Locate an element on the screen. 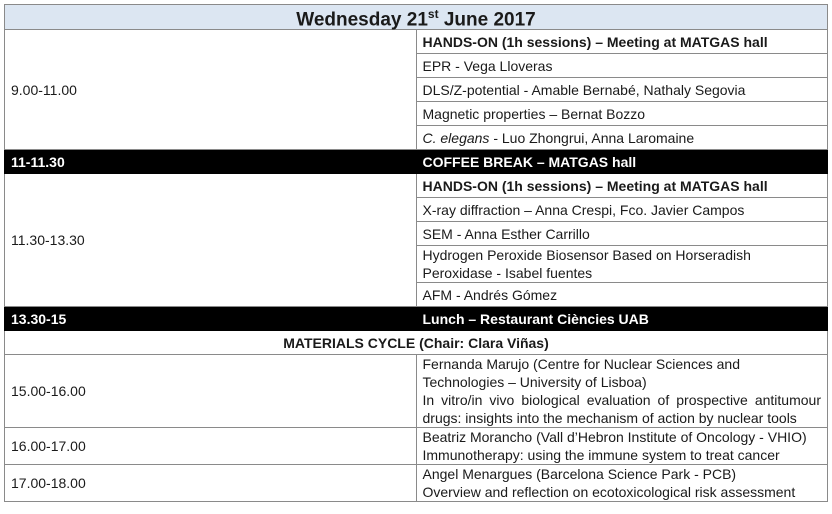 This screenshot has width=832, height=514. day-title-main: Wednesday 21 is located at coordinates (362, 20).